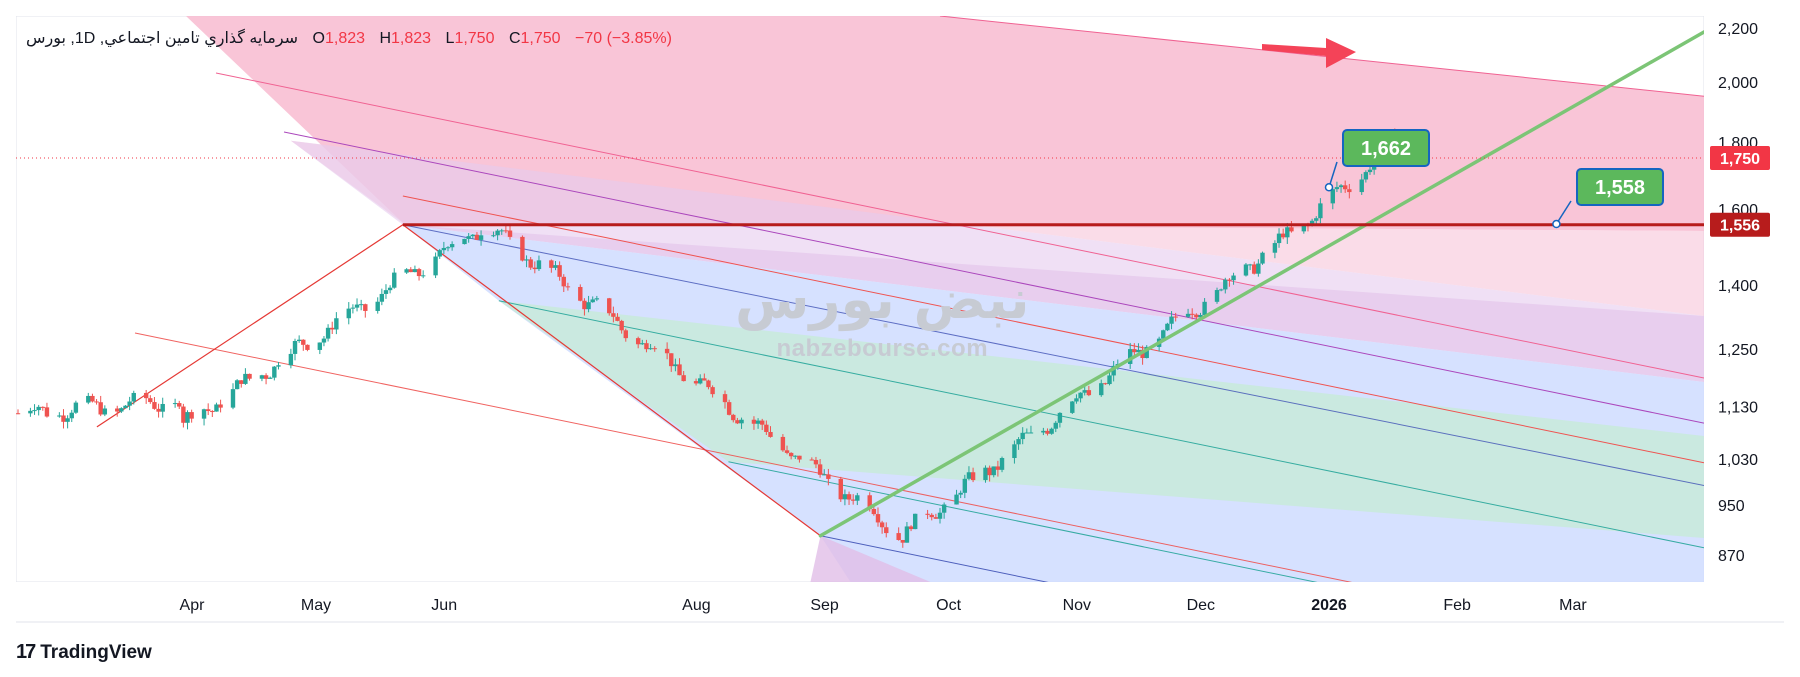 This screenshot has width=1800, height=677. What do you see at coordinates (444, 605) in the screenshot?
I see `x-tick-label: Jun` at bounding box center [444, 605].